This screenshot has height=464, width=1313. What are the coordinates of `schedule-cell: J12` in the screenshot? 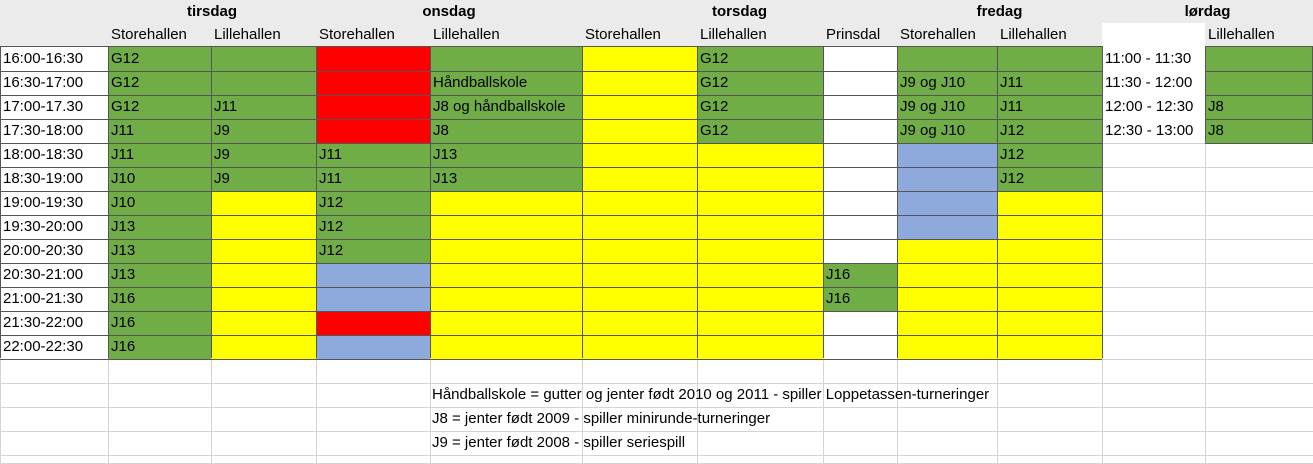 It's located at (1049, 155).